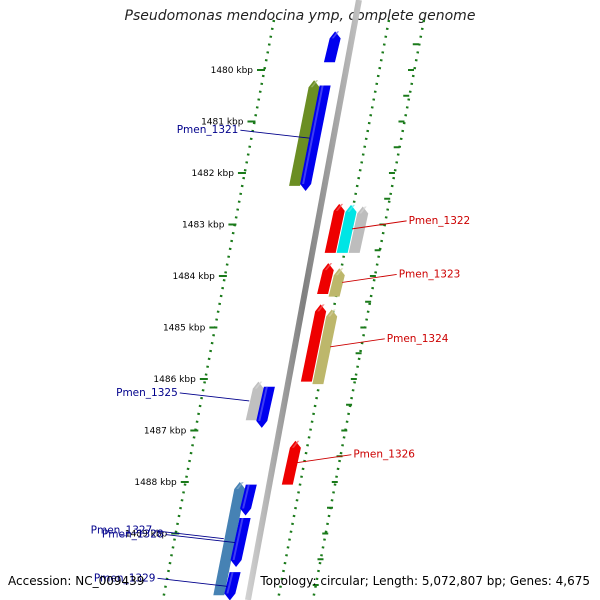 This screenshot has width=600, height=600. What do you see at coordinates (125, 578) in the screenshot?
I see `gene-label: Pmen_1329` at bounding box center [125, 578].